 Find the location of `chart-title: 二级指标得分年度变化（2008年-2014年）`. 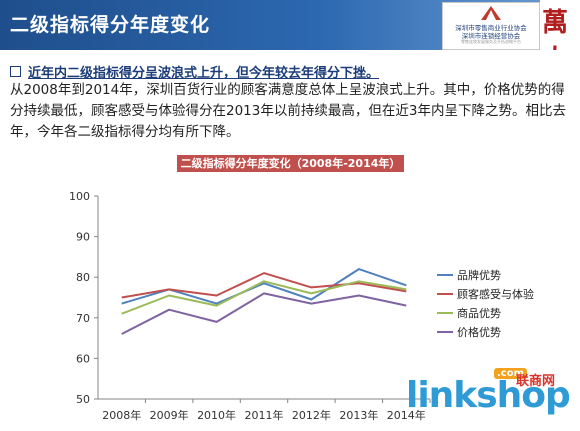

chart-title: 二级指标得分年度变化（2008年-2014年） is located at coordinates (290, 163).